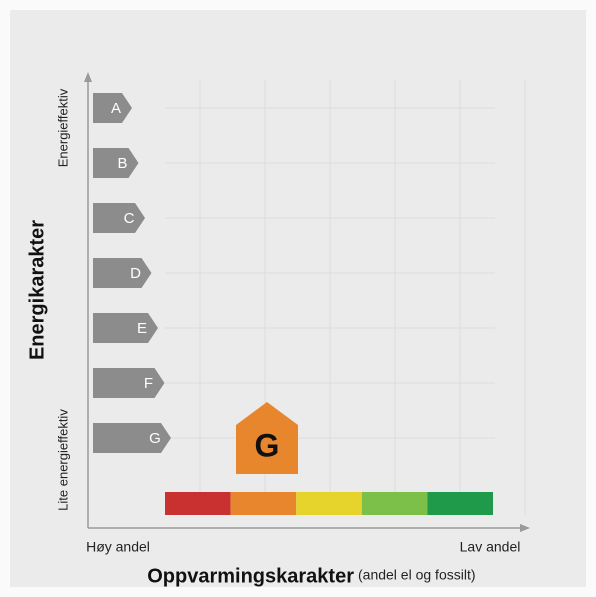 This screenshot has height=597, width=596. I want to click on y-top-label: Energieffektiv, so click(62, 127).